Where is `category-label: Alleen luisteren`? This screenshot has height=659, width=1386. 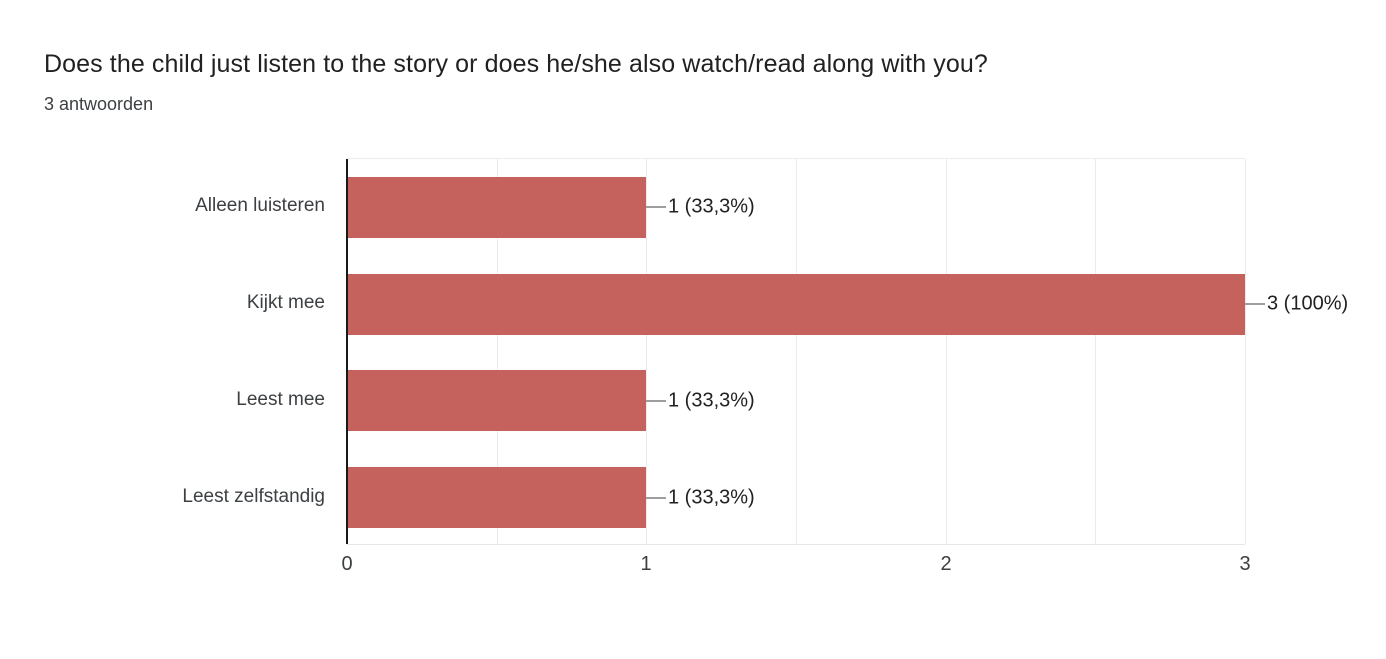 category-label: Alleen luisteren is located at coordinates (260, 205).